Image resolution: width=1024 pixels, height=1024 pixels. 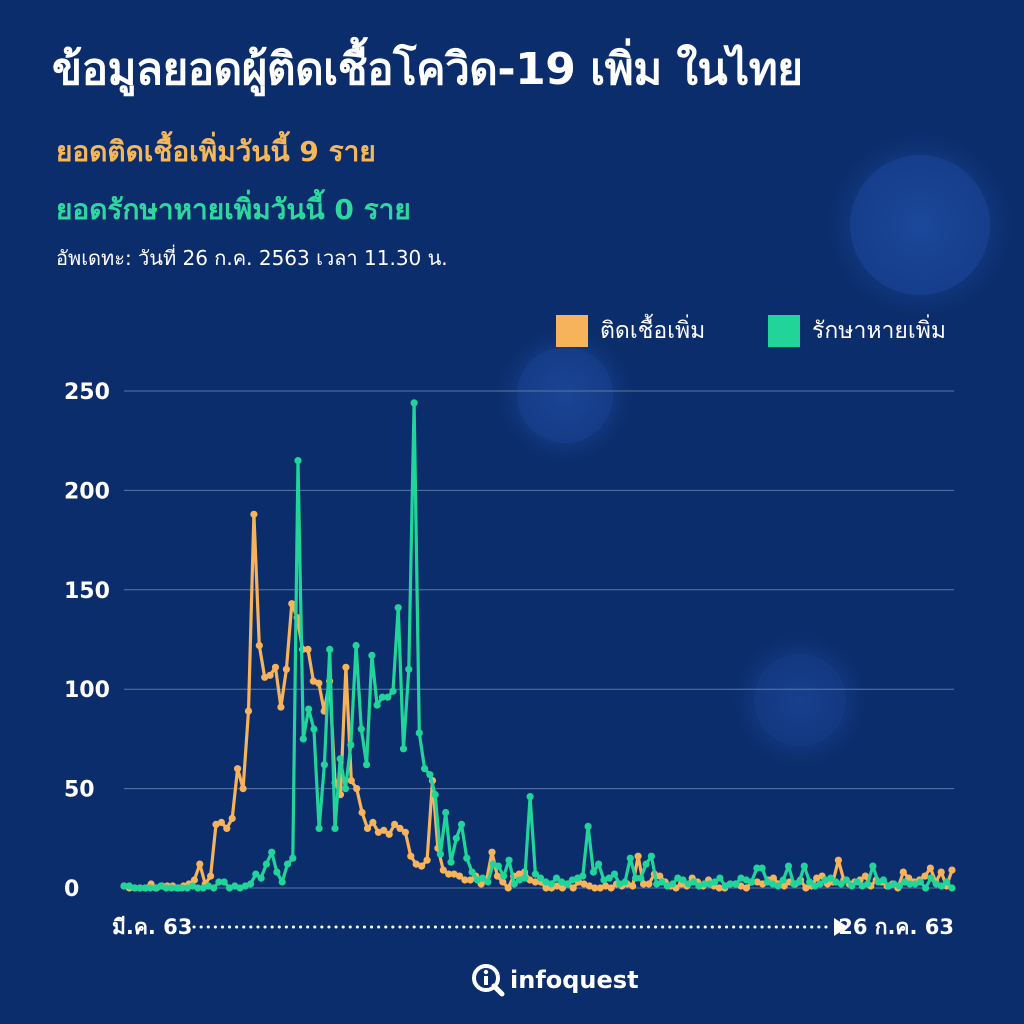 I want to click on y-tick-label: 50, so click(x=79, y=790).